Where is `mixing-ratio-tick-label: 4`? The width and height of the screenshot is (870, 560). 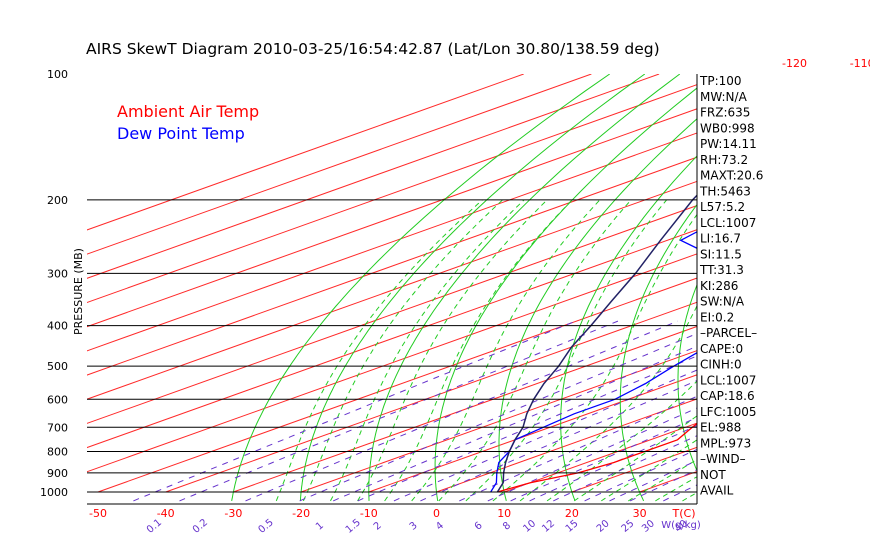
mixing-ratio-tick-label: 4 is located at coordinates (440, 526).